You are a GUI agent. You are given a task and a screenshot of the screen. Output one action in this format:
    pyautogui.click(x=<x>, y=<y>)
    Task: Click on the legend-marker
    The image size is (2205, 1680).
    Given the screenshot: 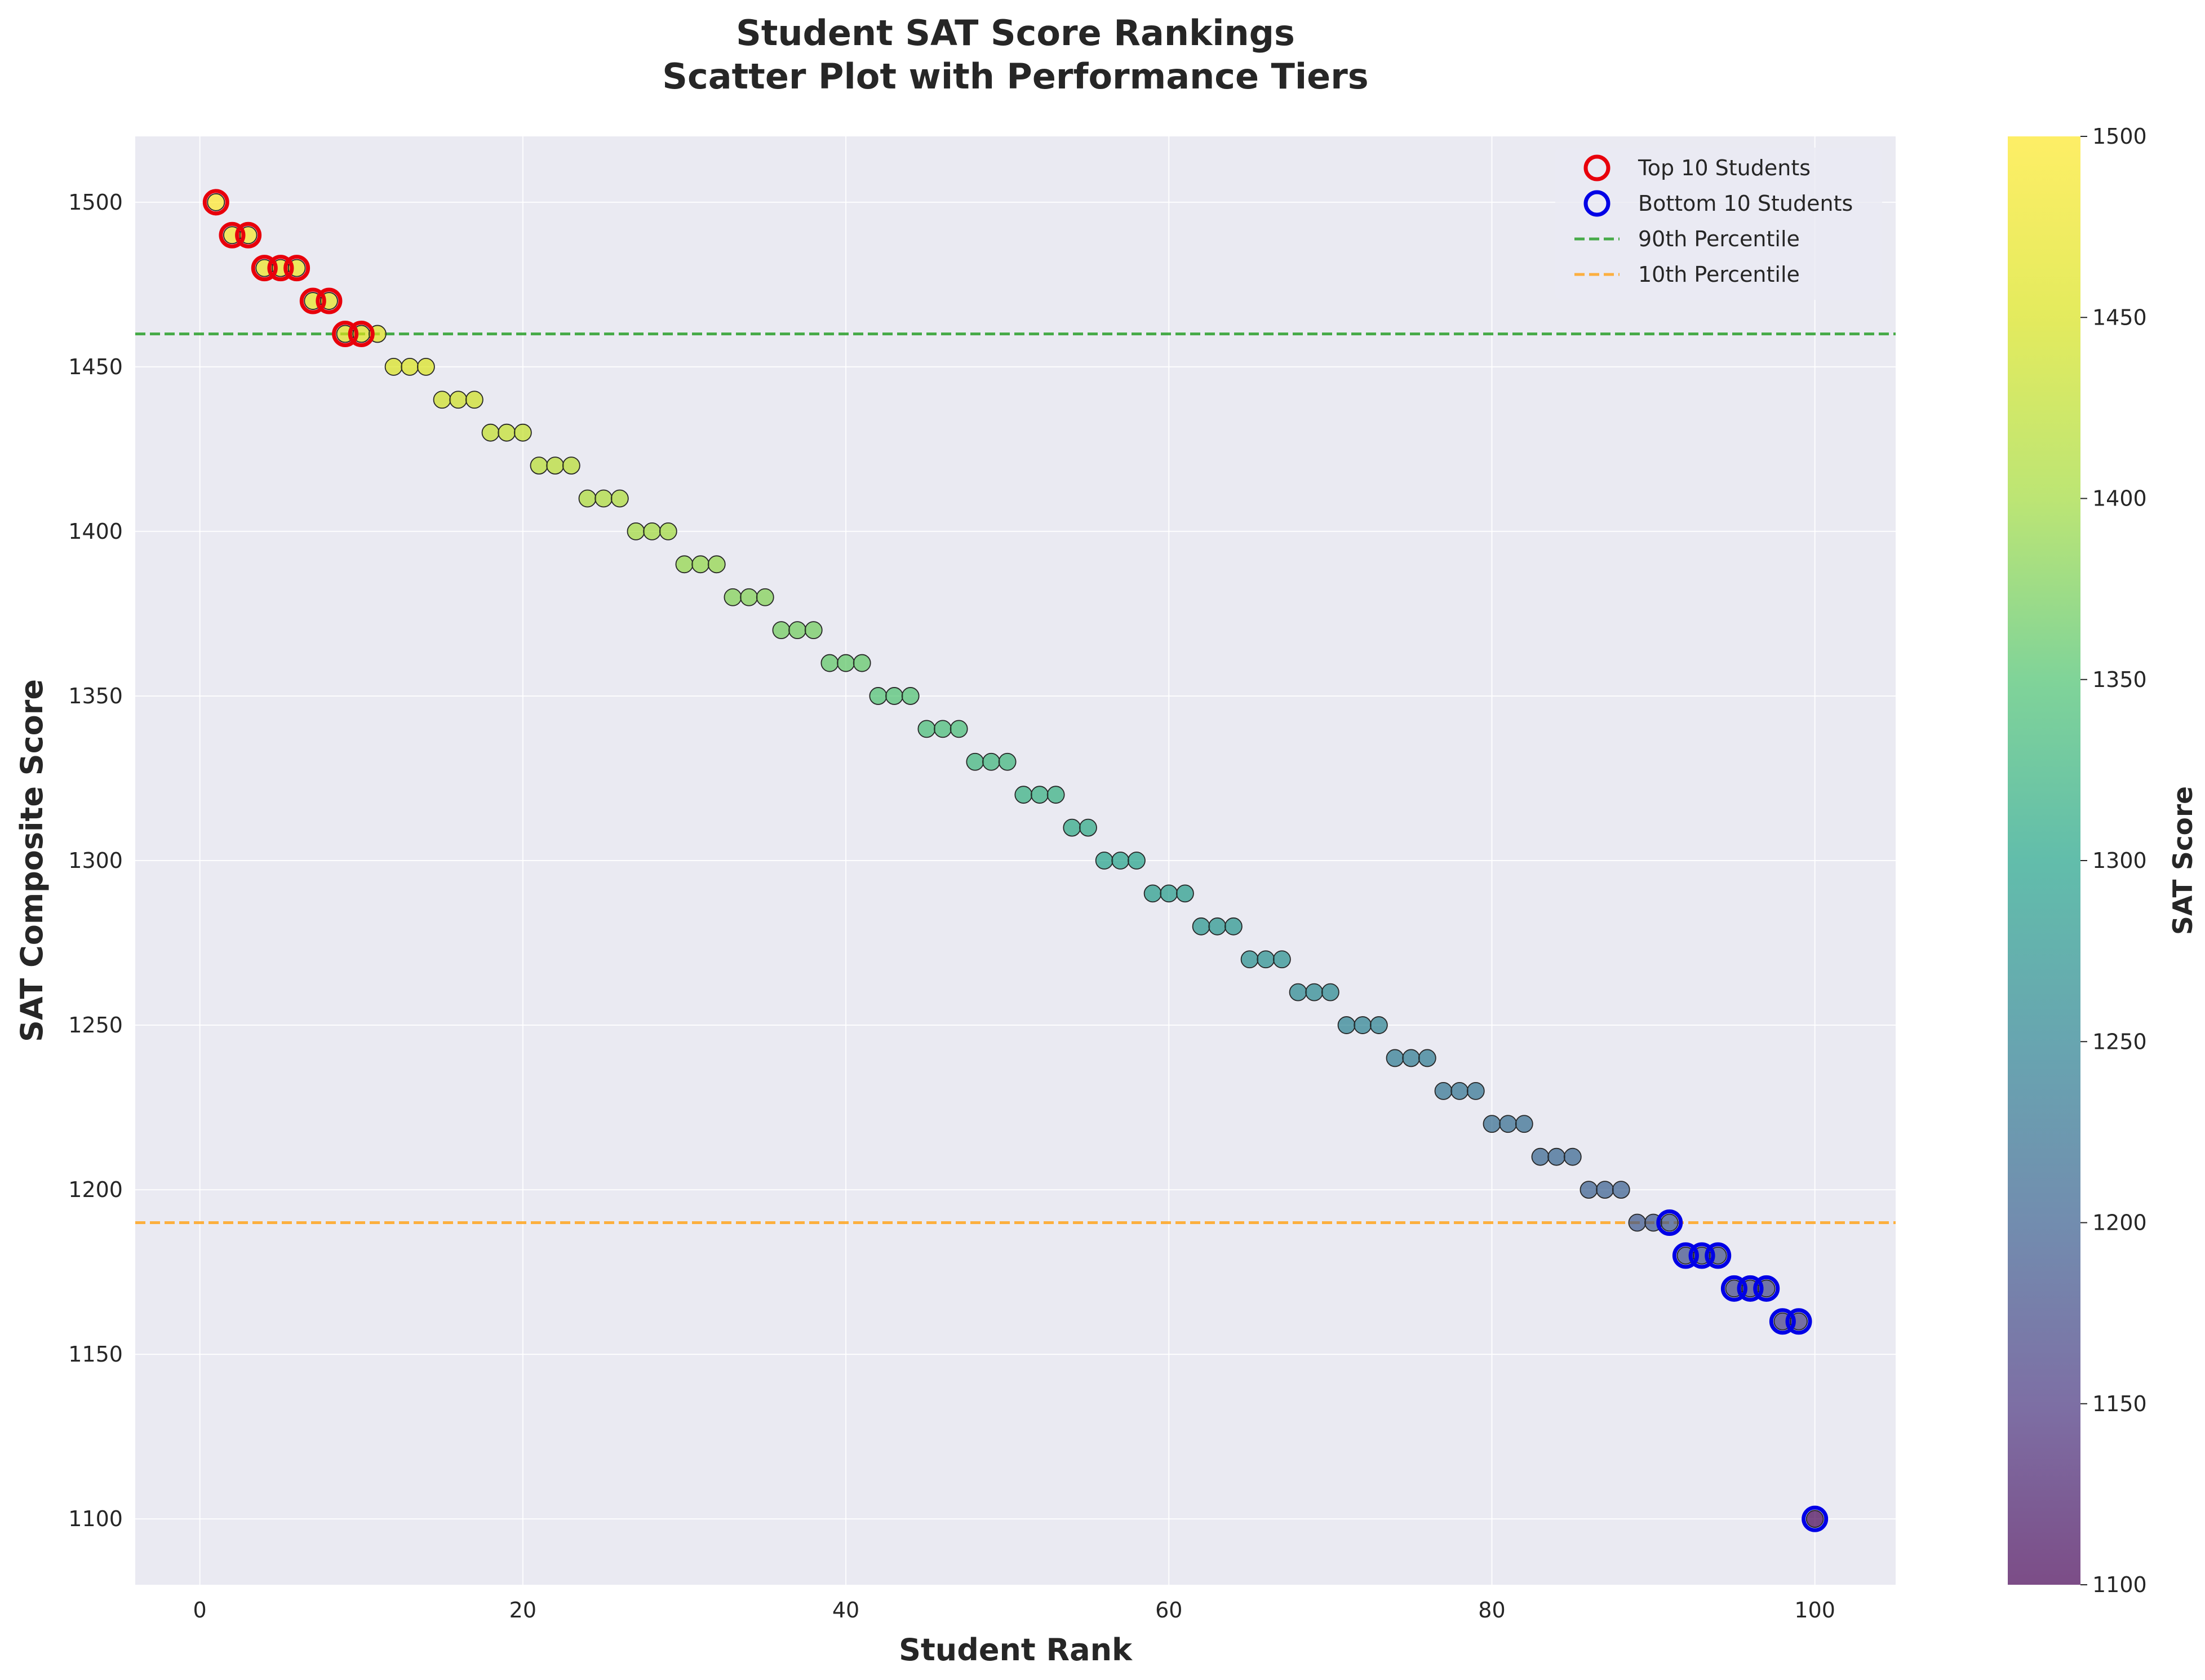 What is the action you would take?
    pyautogui.click(x=1597, y=167)
    